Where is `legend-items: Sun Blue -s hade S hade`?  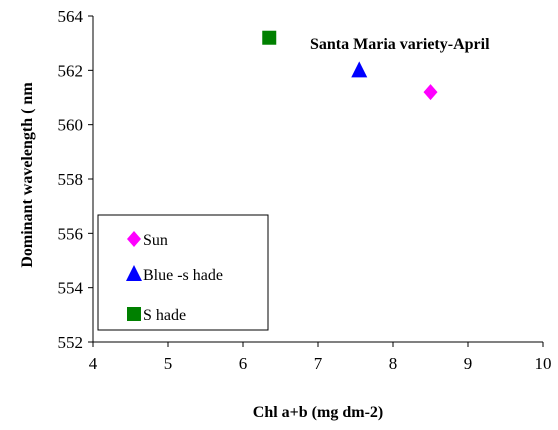 legend-items: Sun Blue -s hade S hade is located at coordinates (174, 277).